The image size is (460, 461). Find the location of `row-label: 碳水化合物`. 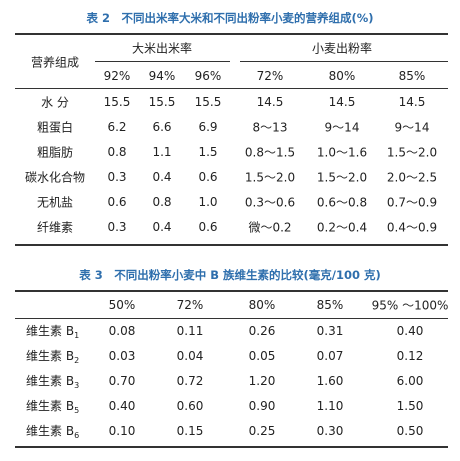

row-label: 碳水化合物 is located at coordinates (55, 177).